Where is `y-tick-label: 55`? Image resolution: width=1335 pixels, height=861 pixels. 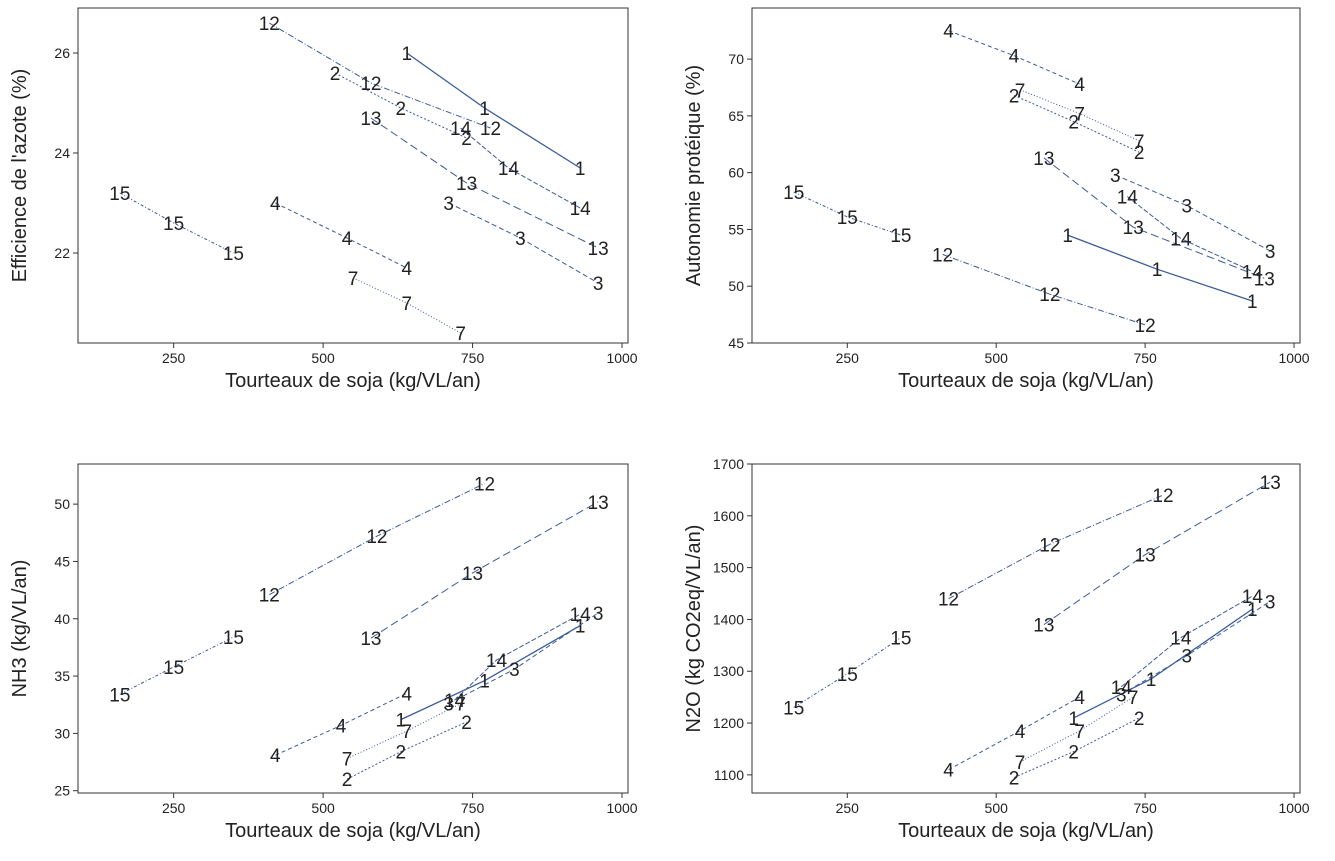
y-tick-label: 55 is located at coordinates (736, 229).